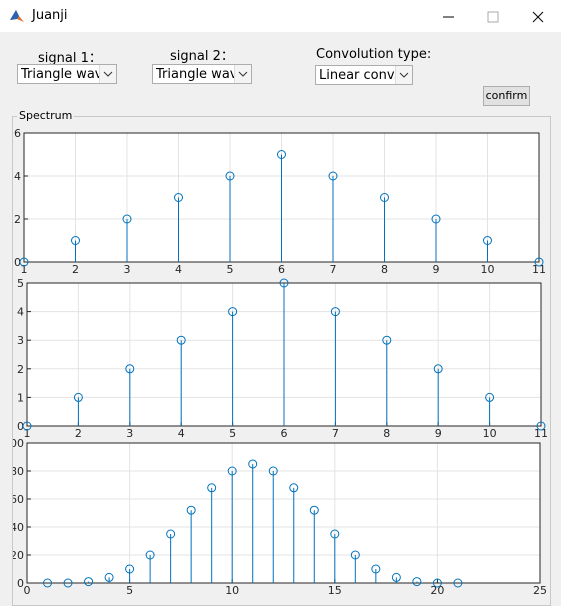  I want to click on signal1-dropdown: Triangle wave, so click(67, 74).